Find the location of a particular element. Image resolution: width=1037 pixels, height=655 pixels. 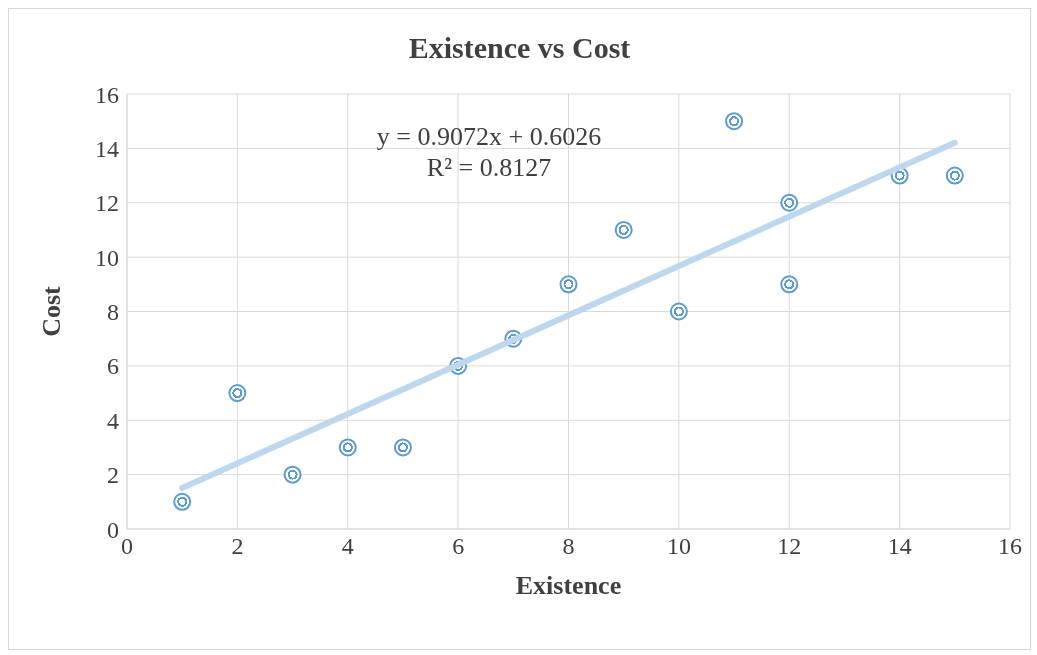

y-tick-label: 8 is located at coordinates (113, 312).